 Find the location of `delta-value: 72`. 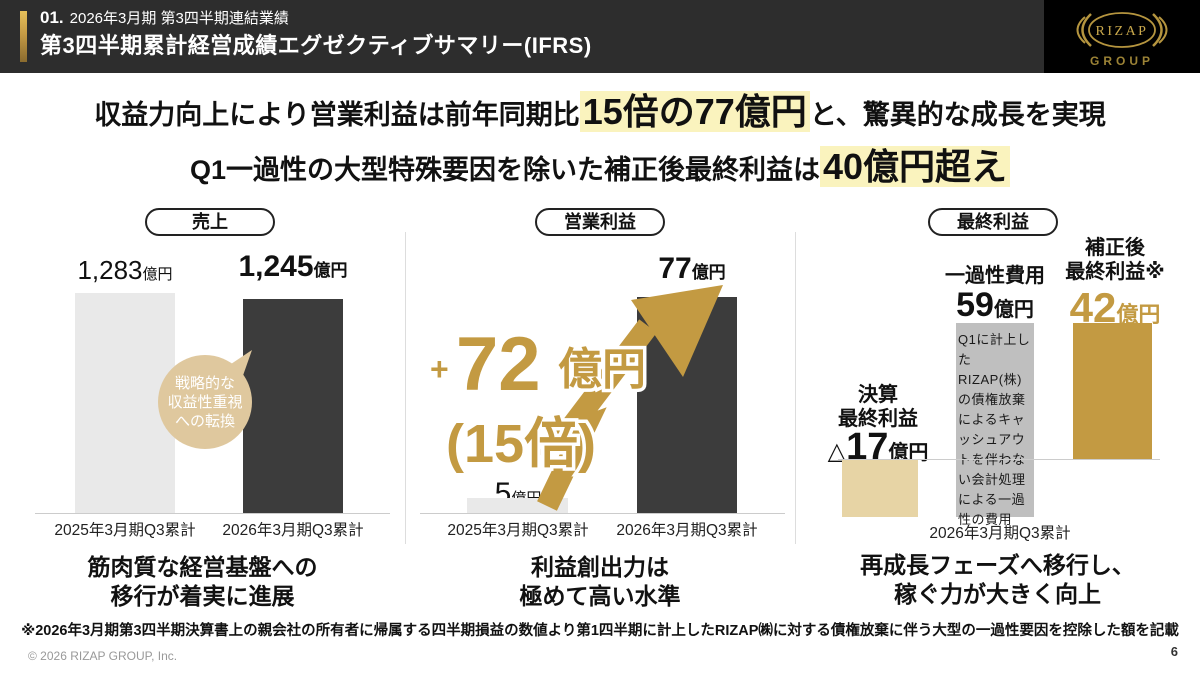

delta-value: 72 is located at coordinates (498, 364).